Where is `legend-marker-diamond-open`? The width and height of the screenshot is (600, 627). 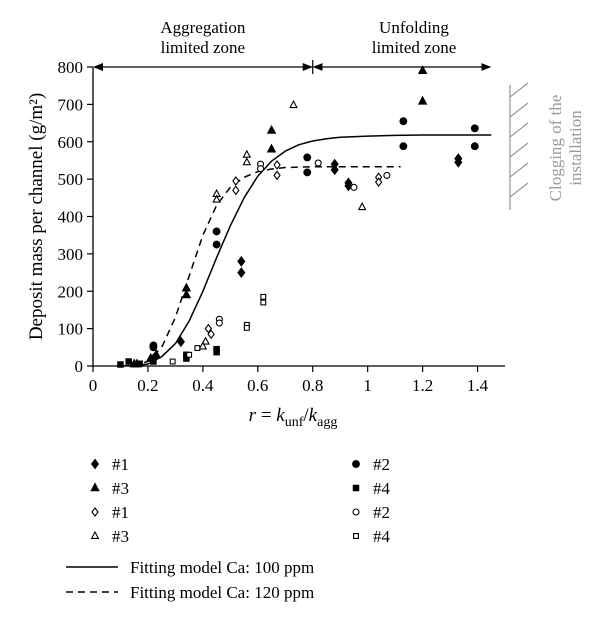 legend-marker-diamond-open is located at coordinates (95, 512).